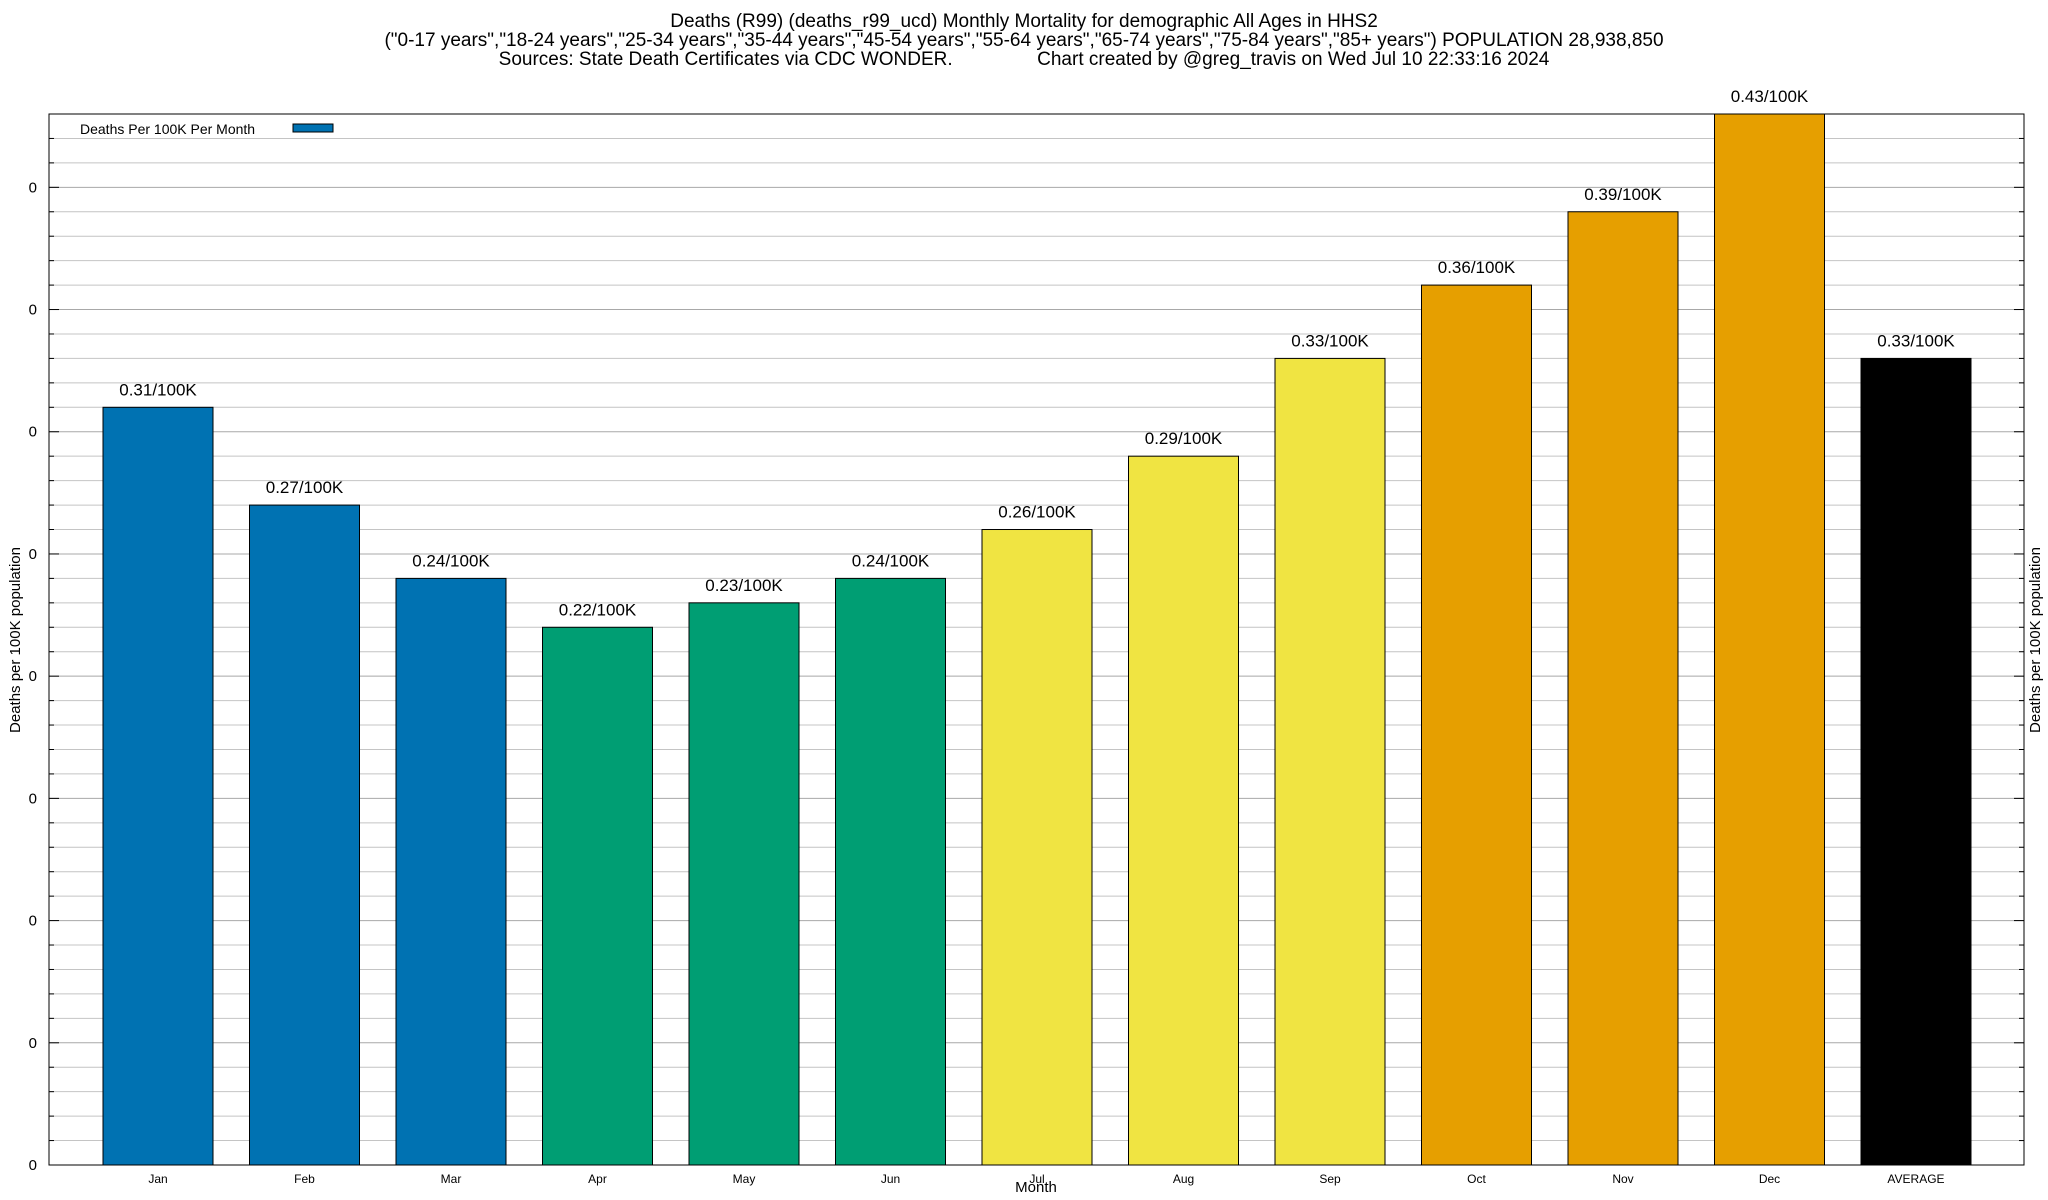 The width and height of the screenshot is (2048, 1200). What do you see at coordinates (890, 1179) in the screenshot?
I see `category-label: Jun` at bounding box center [890, 1179].